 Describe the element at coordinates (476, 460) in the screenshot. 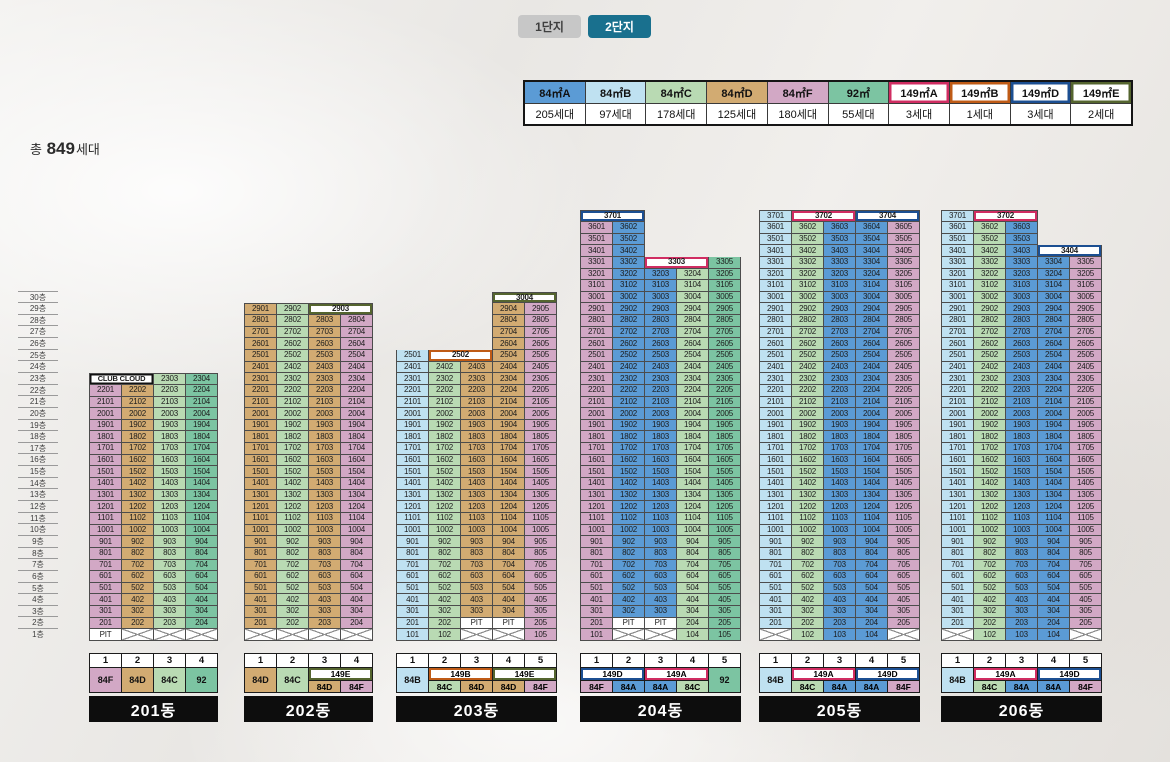

I see `unit-cell: 1603` at that location.